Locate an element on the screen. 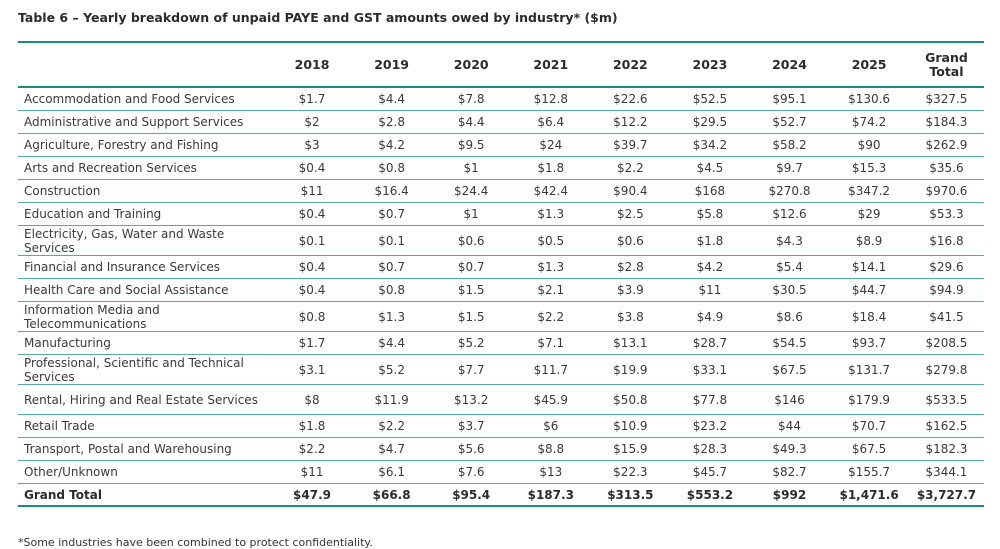 This screenshot has width=1000, height=549. value-cell: $24.4 is located at coordinates (471, 191).